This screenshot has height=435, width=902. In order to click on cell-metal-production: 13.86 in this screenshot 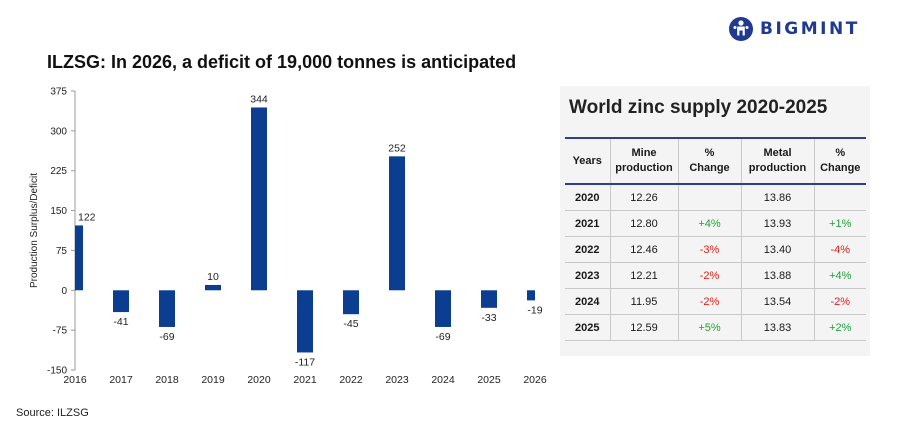, I will do `click(777, 197)`.